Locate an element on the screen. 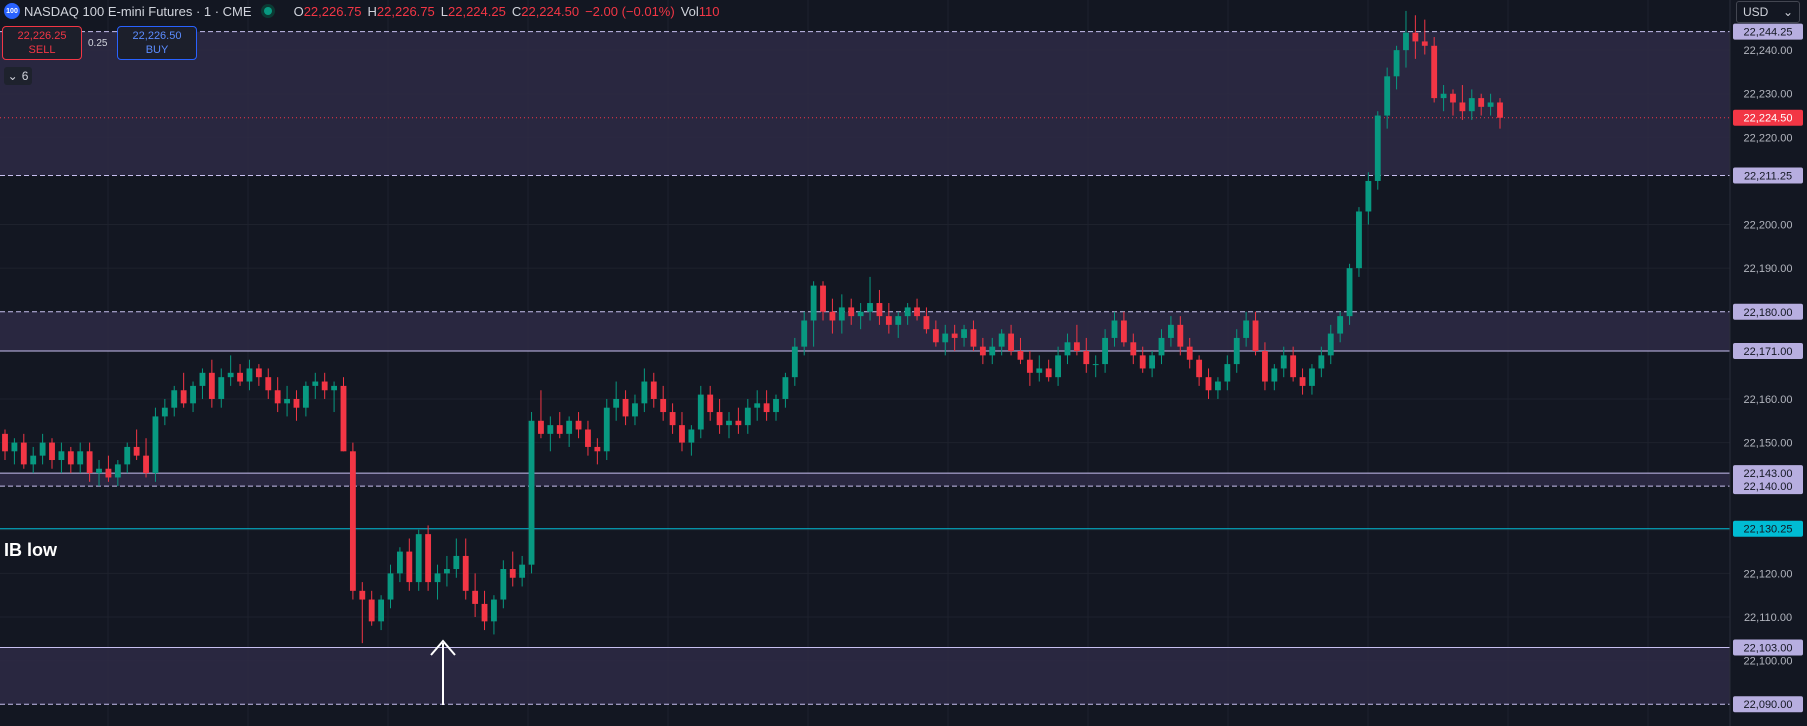 Image resolution: width=1807 pixels, height=726 pixels. low-label: L is located at coordinates (444, 11).